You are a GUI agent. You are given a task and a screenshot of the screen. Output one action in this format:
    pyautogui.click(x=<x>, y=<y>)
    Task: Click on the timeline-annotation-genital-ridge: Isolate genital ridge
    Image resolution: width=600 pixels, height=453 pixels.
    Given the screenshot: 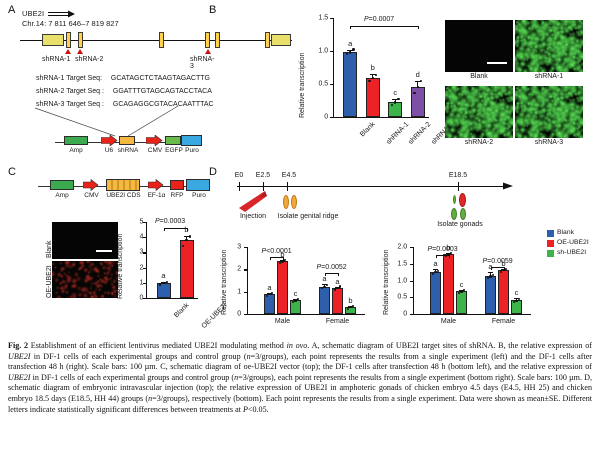 What is the action you would take?
    pyautogui.click(x=308, y=216)
    